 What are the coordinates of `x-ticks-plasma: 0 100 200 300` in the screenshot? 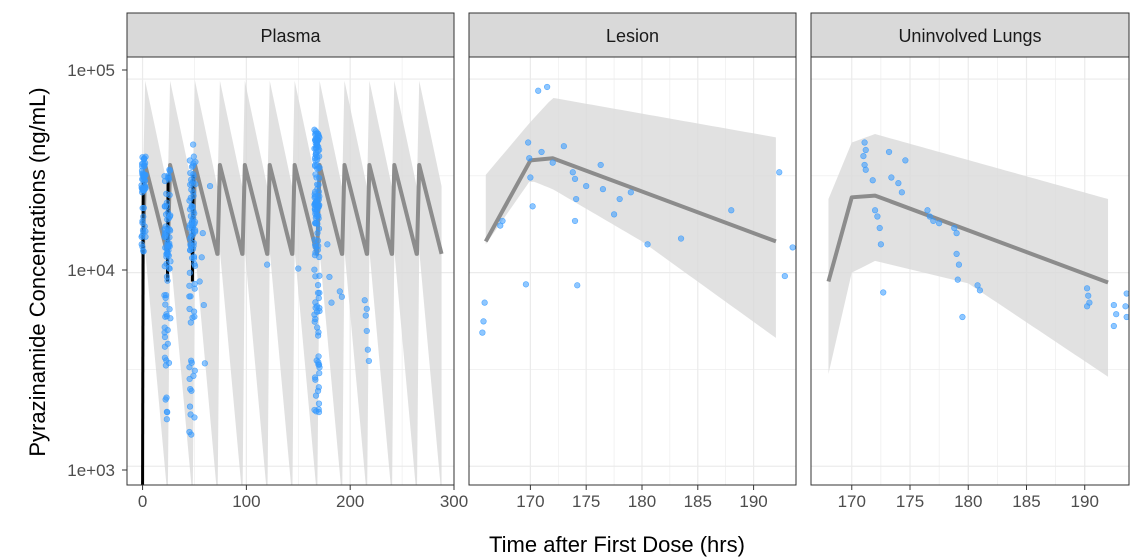 It's located at (303, 498).